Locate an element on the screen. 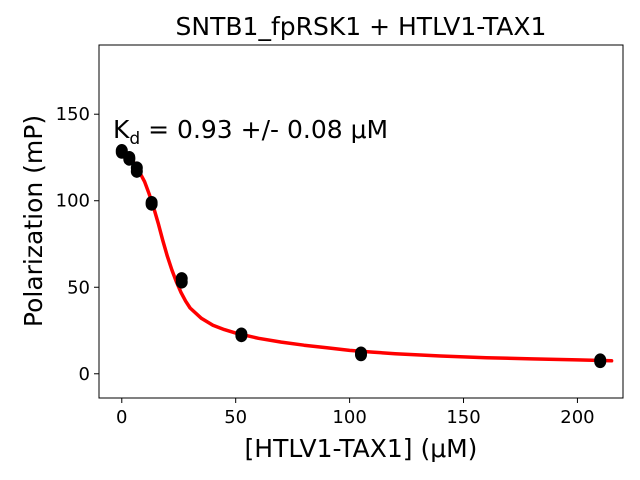  x-tick-label: 100 is located at coordinates (349, 417).